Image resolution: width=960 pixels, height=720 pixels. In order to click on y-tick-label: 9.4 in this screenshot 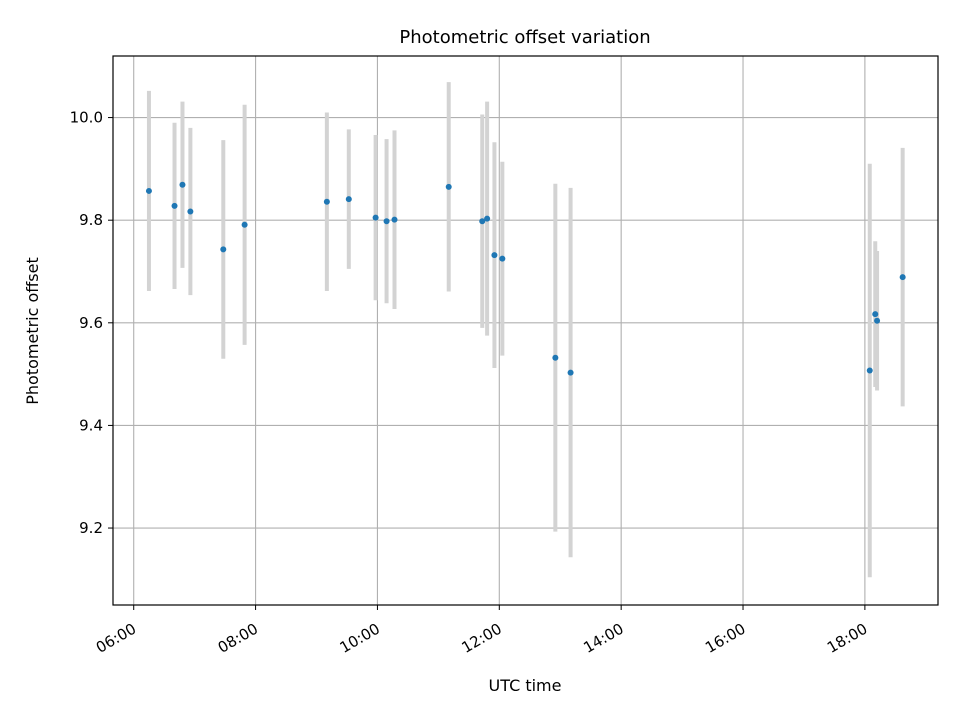, I will do `click(91, 425)`.